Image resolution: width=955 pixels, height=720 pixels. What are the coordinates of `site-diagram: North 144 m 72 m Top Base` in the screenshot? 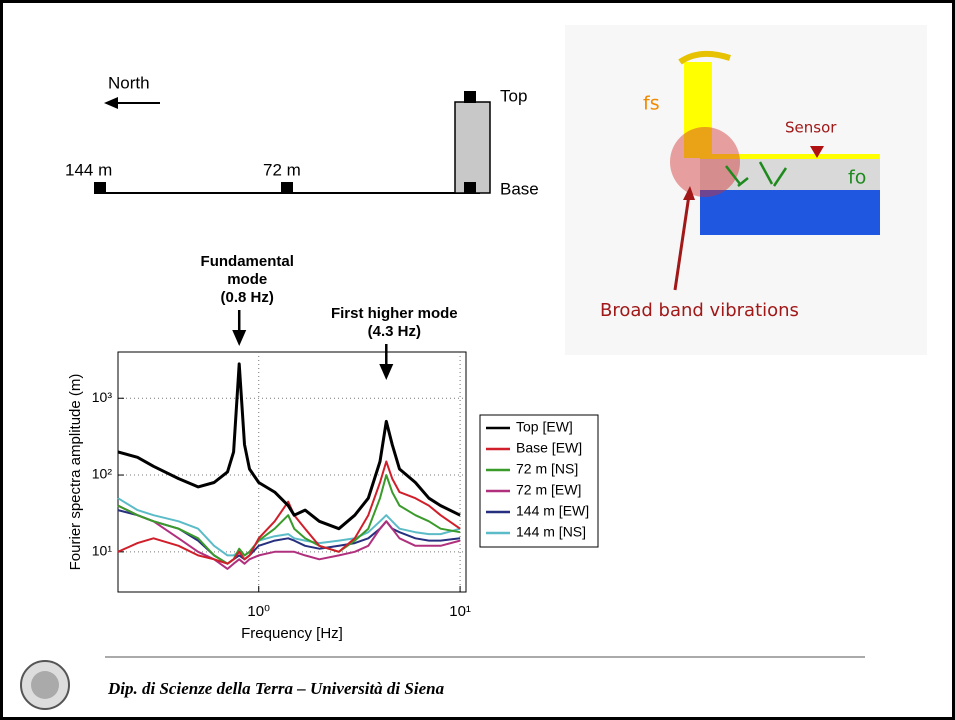 It's located at (302, 135).